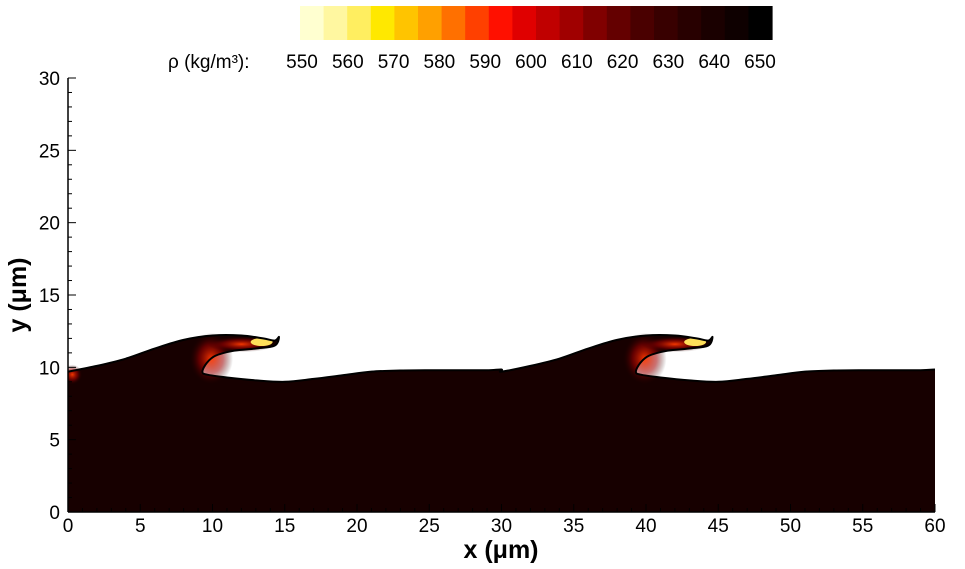  Describe the element at coordinates (49, 224) in the screenshot. I see `y-tick-label: 20` at that location.